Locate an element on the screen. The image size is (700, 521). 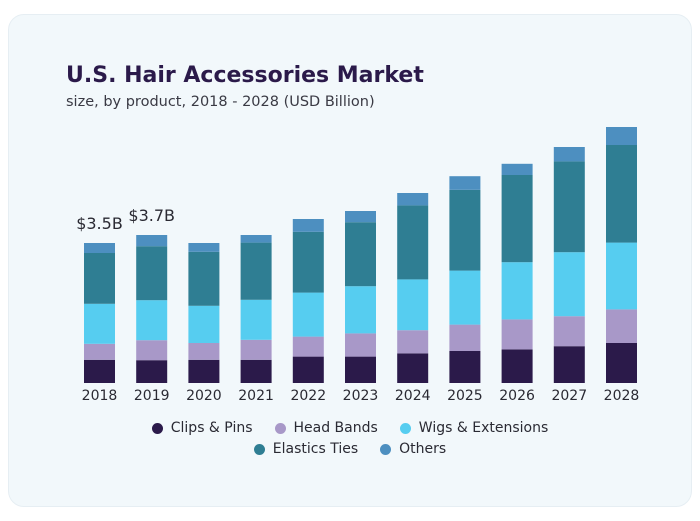
bar-2028-wigs-extensions is located at coordinates (621, 276).